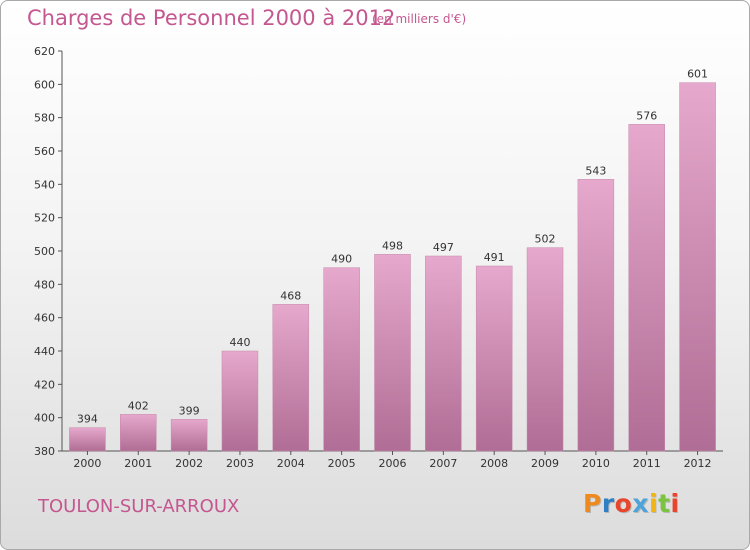 This screenshot has width=750, height=550. I want to click on y-tick-label: 480, so click(44, 284).